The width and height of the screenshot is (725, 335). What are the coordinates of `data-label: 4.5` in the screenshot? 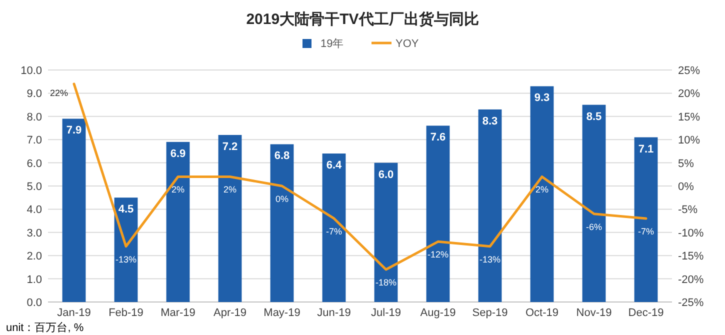 It's located at (126, 210).